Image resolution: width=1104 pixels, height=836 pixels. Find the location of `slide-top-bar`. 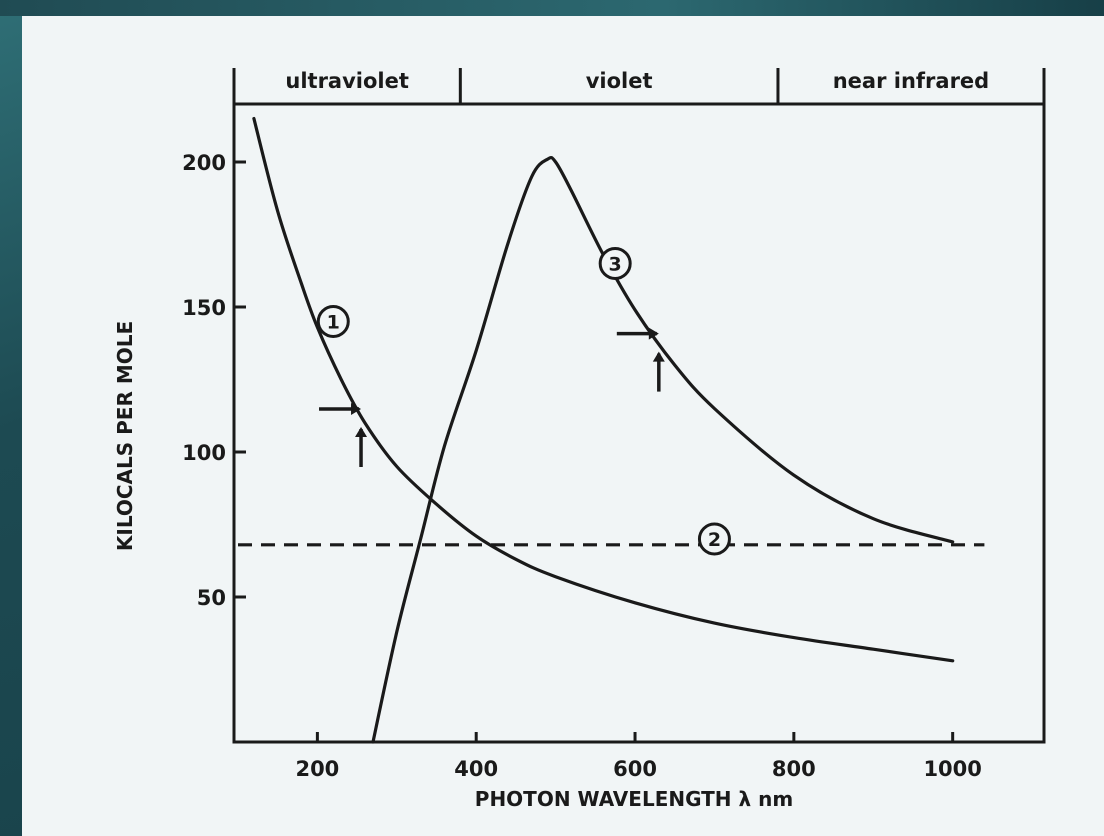

slide-top-bar is located at coordinates (552, 8).